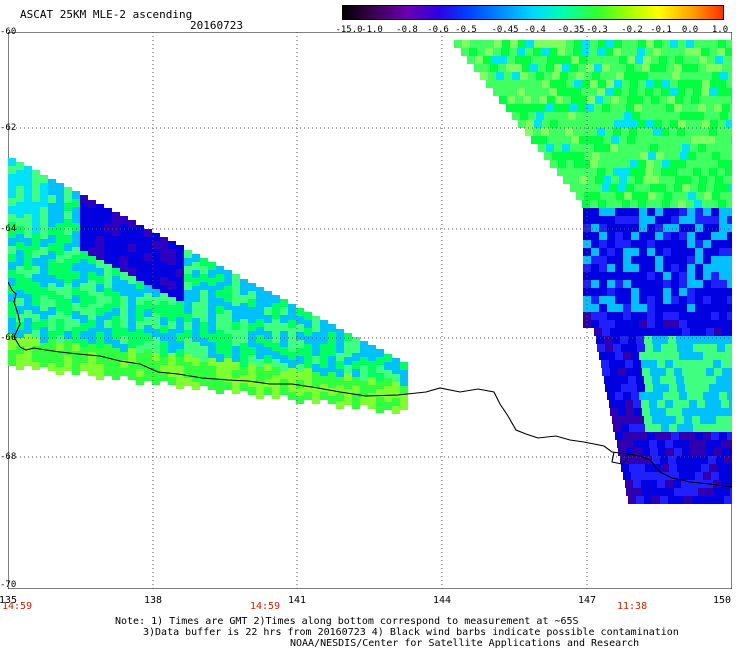 This screenshot has height=650, width=740. Describe the element at coordinates (505, 30) in the screenshot. I see `colorbar-label: -0.45` at that location.